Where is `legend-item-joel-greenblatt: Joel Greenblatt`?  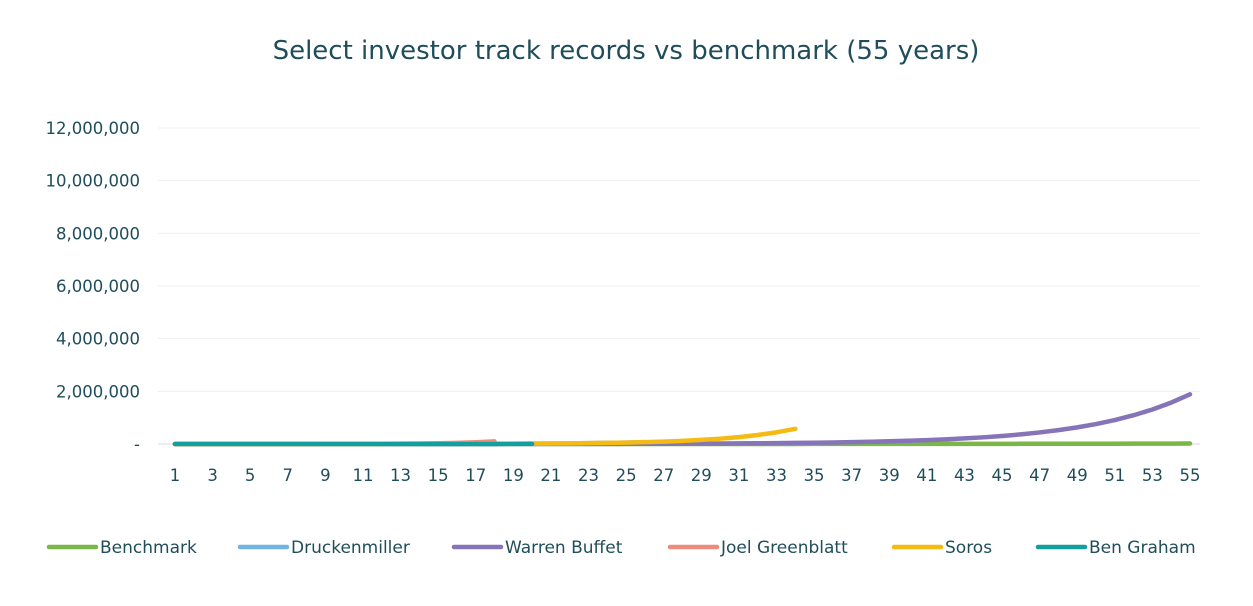
legend-item-joel-greenblatt: Joel Greenblatt is located at coordinates (757, 548).